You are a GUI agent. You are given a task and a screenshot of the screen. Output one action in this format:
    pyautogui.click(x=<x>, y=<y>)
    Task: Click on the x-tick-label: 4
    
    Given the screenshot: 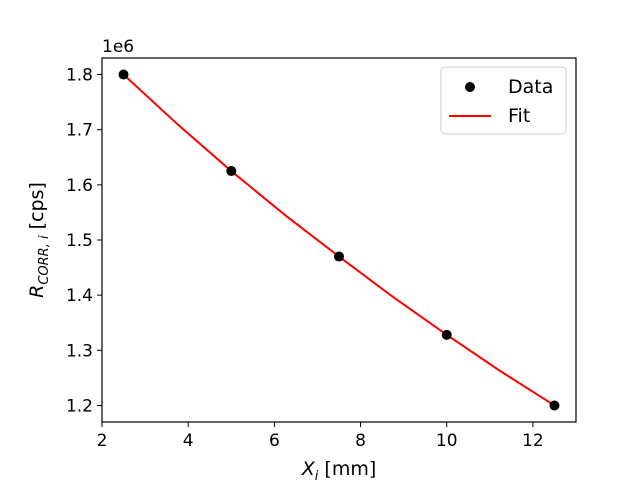 What is the action you would take?
    pyautogui.click(x=188, y=441)
    